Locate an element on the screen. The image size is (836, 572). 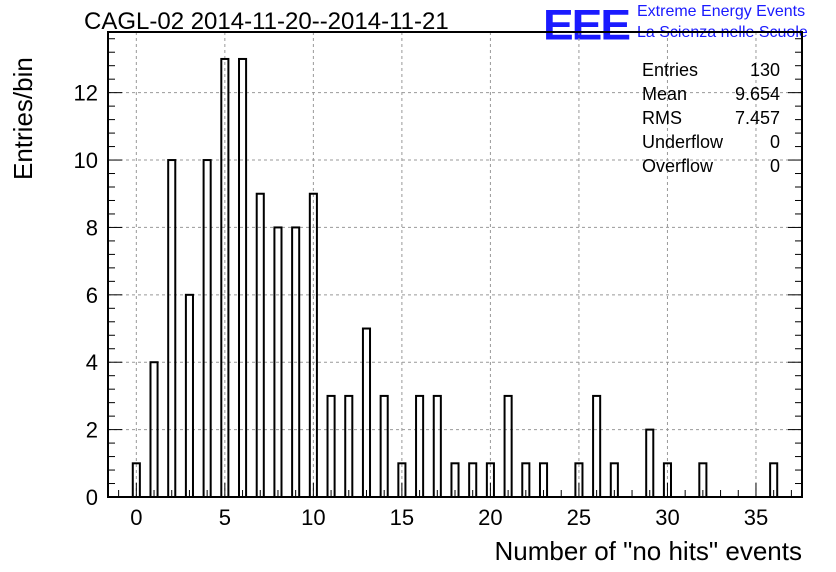
y-tick-label: 4 is located at coordinates (92, 362).